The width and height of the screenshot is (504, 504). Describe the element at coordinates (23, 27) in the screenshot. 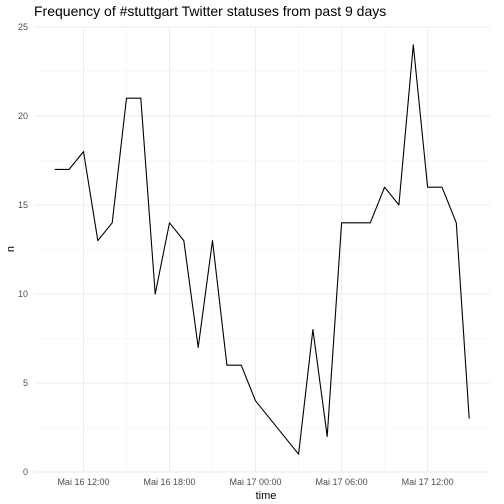

I see `y-tick-label: 25` at that location.